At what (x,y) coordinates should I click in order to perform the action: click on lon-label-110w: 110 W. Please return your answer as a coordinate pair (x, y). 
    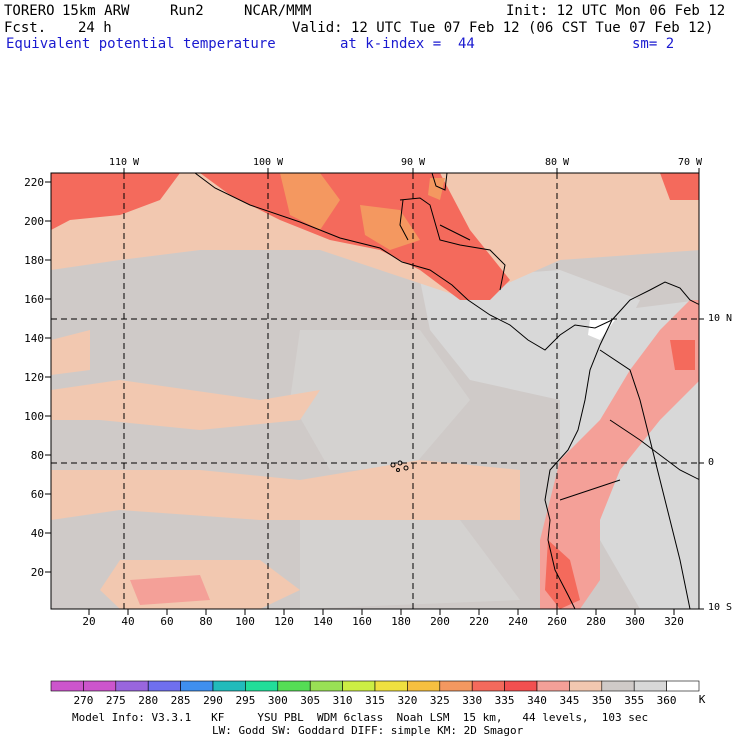
    Looking at the image, I should click on (124, 162).